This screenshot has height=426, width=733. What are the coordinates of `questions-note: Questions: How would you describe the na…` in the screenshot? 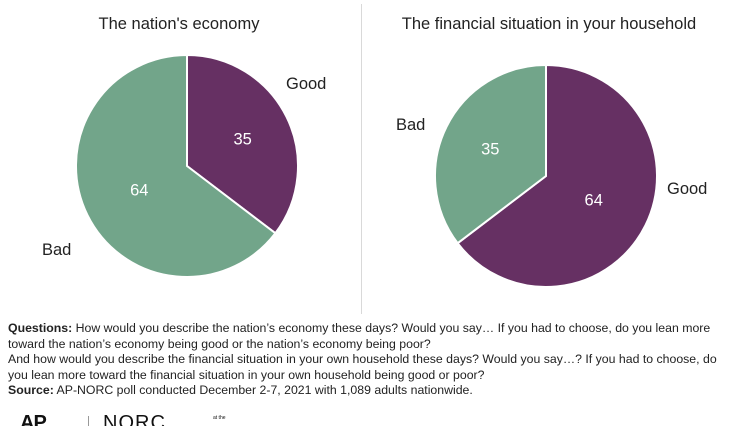 It's located at (369, 336).